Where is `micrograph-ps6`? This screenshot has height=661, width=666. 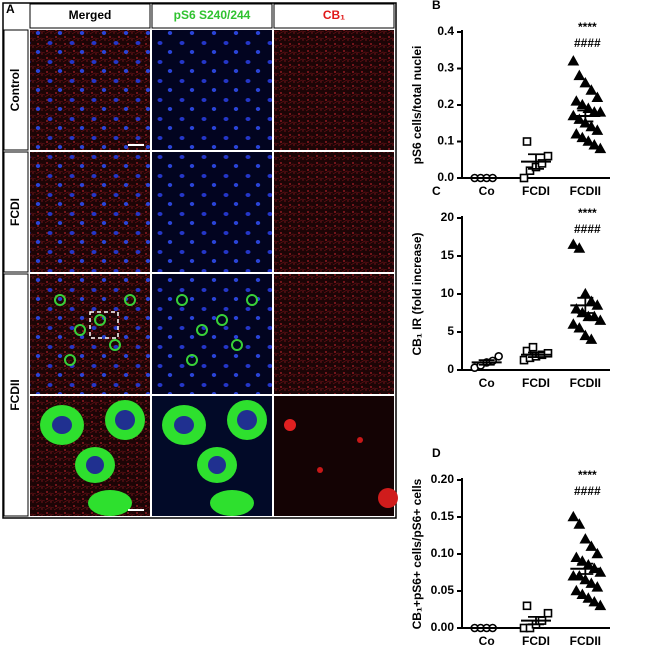
micrograph-ps6 is located at coordinates (212, 273).